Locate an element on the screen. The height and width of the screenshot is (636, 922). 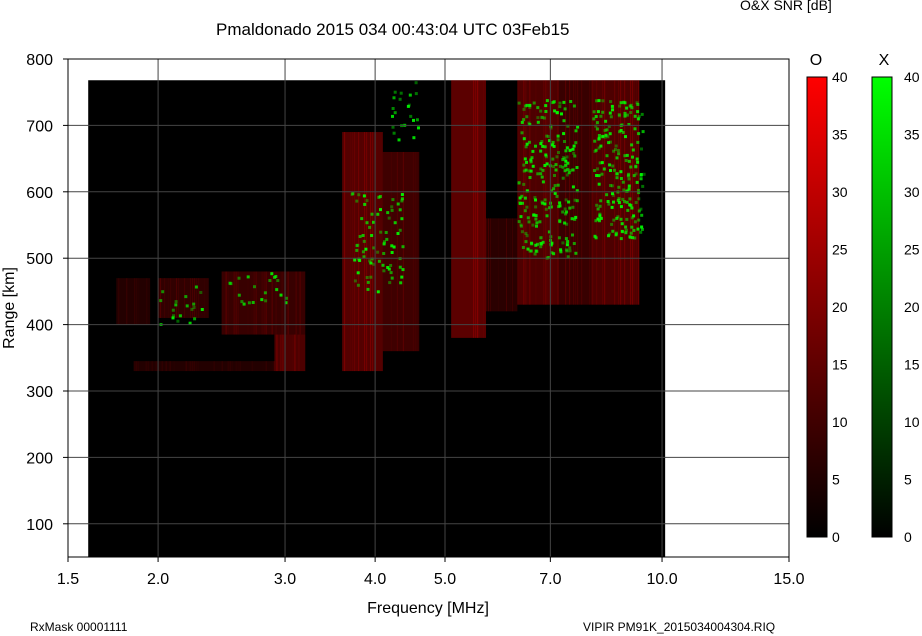
colorbar-tick-label: 15 is located at coordinates (912, 365).